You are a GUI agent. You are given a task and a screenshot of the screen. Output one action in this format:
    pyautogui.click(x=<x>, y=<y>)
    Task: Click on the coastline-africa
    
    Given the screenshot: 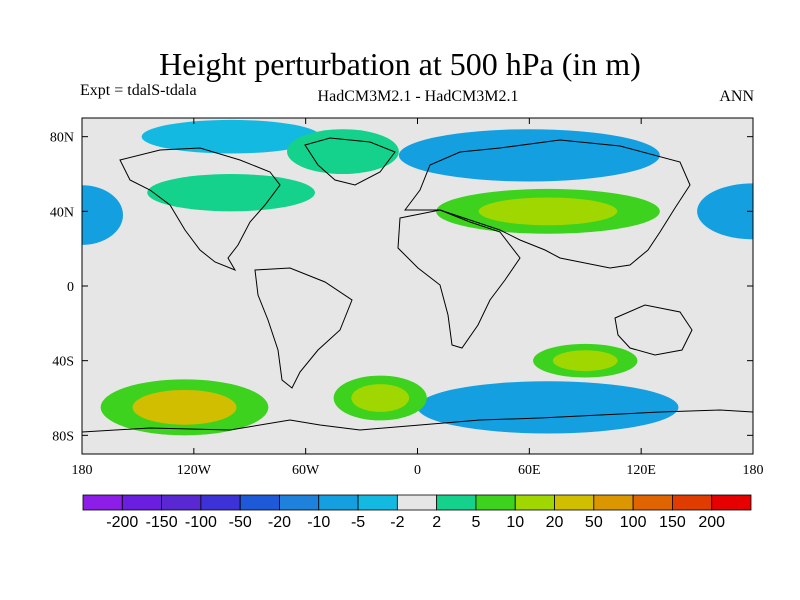 What is the action you would take?
    pyautogui.click(x=459, y=279)
    